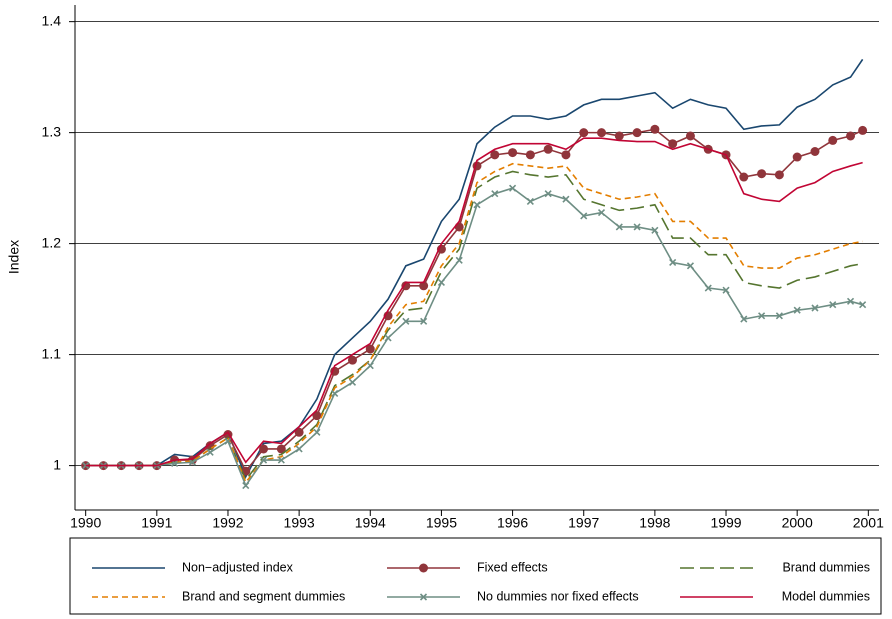 This screenshot has width=892, height=619. Describe the element at coordinates (263, 596) in the screenshot. I see `legend-label: Brand and segment dummies` at that location.